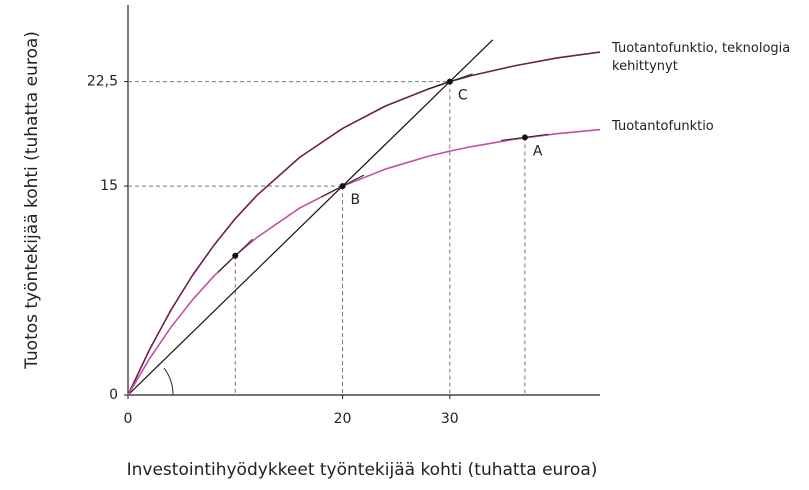 The image size is (809, 490). Describe the element at coordinates (538, 151) in the screenshot. I see `point-label: A` at that location.